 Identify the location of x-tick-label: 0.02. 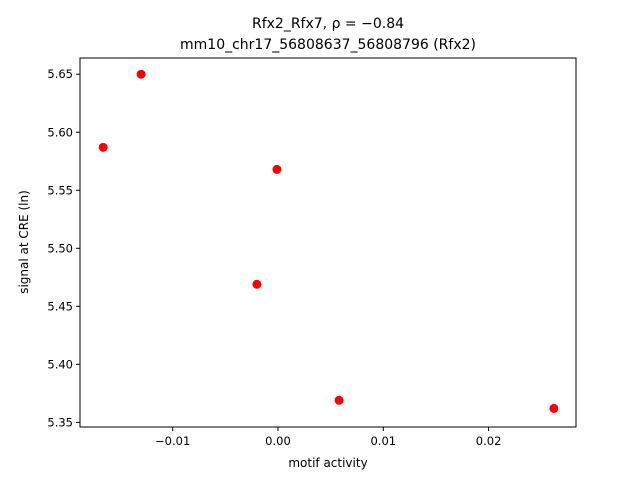
(489, 441).